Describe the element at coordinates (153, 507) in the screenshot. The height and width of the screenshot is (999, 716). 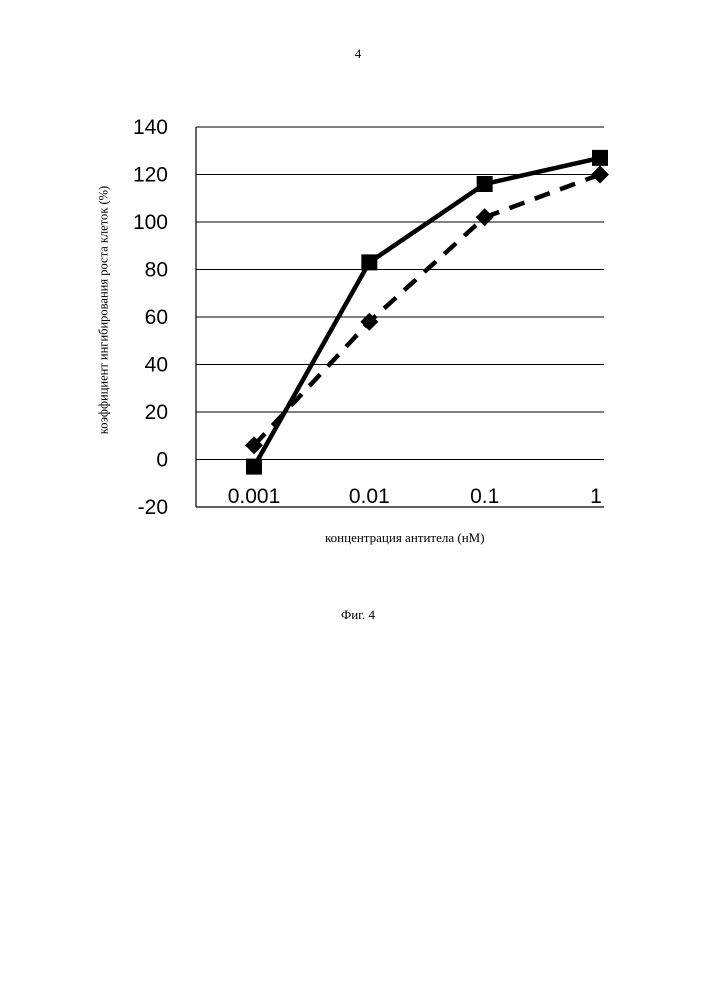
I see `y-tick-label: -20` at that location.